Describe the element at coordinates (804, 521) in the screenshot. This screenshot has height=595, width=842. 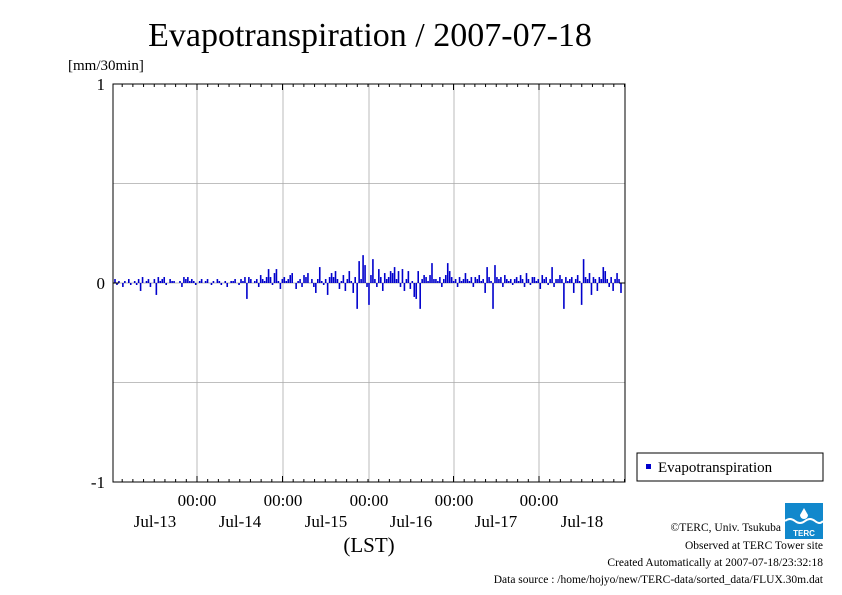
I see `terc-logo: TERC` at that location.